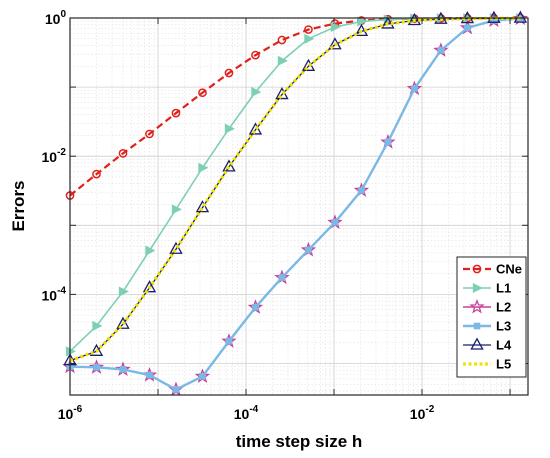  Describe the element at coordinates (503, 288) in the screenshot. I see `legend-label-l1: L1` at that location.